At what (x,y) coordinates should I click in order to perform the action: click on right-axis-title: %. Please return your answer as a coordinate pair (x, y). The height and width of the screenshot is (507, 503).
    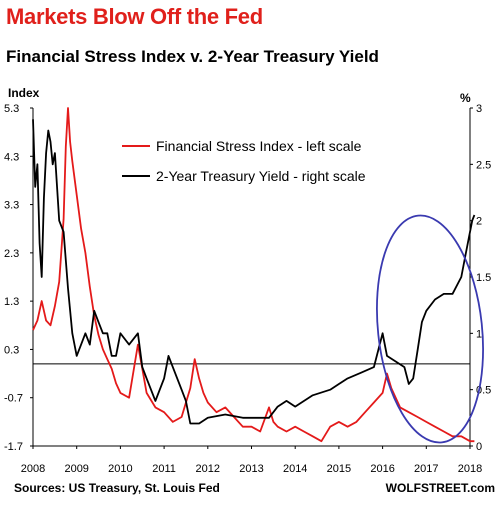
    Looking at the image, I should click on (465, 98).